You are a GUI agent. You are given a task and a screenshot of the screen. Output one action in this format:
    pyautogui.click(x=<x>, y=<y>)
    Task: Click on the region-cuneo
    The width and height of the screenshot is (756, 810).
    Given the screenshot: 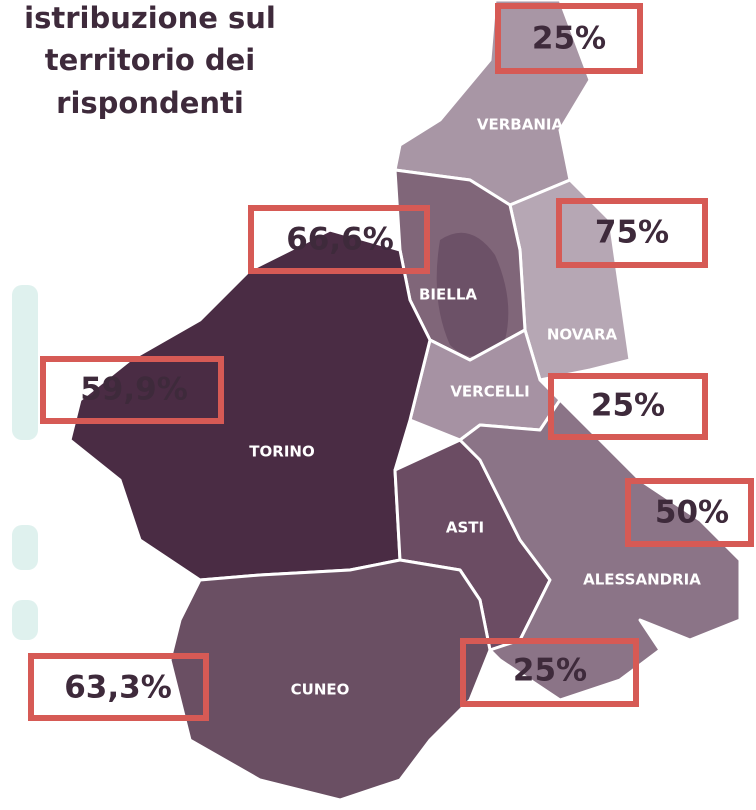 What is the action you would take?
    pyautogui.click(x=330, y=680)
    